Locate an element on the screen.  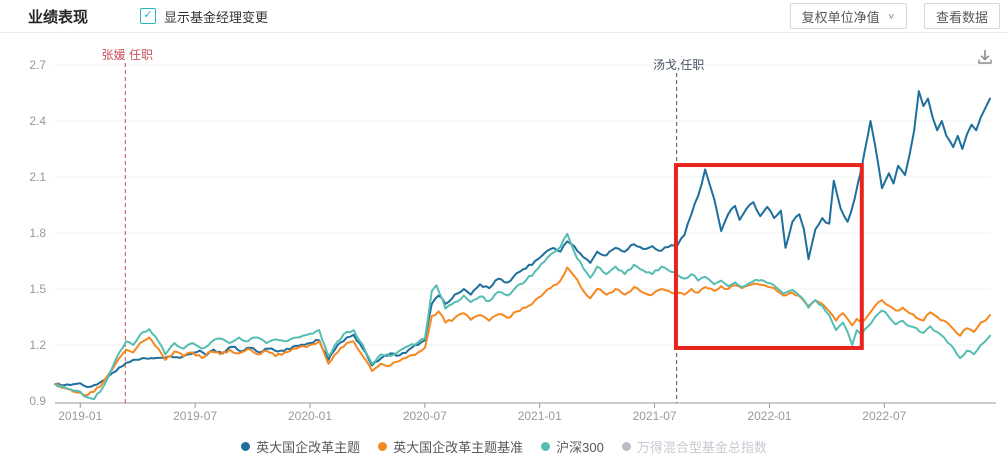
legend-label: 英大国企改革主题基准 is located at coordinates (458, 447).